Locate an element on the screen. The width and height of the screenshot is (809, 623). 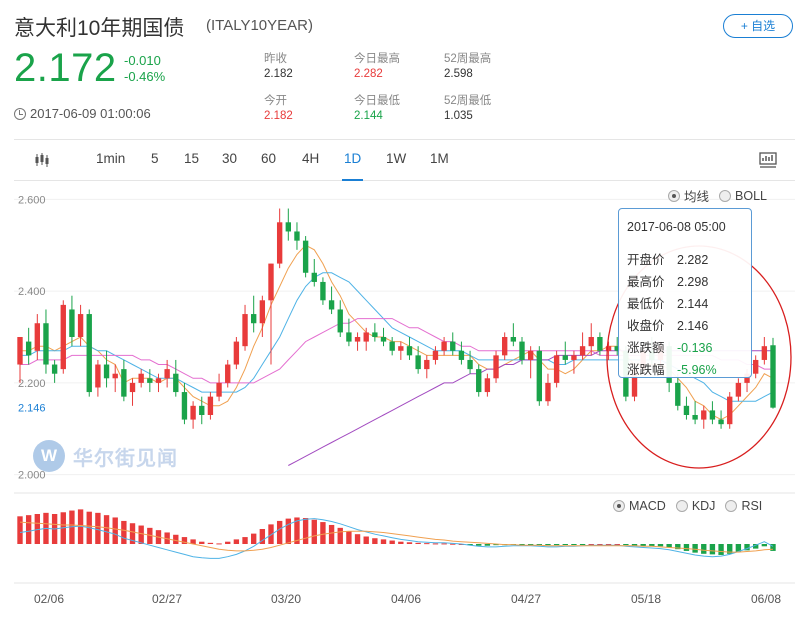
x-axis-labels: 02/06 02/27 03/20 04/06 04/27 05/18 06/08 is located at coordinates (407, 599).